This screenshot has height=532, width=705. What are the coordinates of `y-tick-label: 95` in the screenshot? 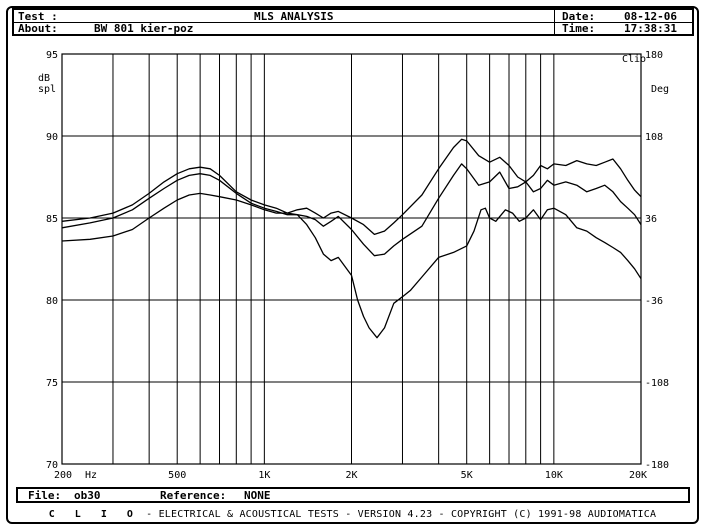 It's located at (52, 55).